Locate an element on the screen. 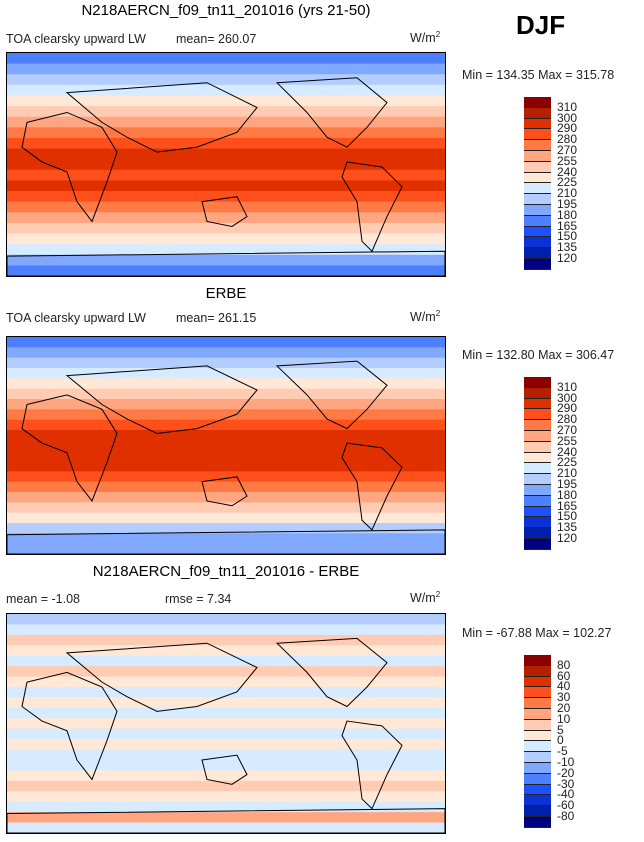 This screenshot has height=842, width=644. panel-subtitle: TOA clearsky upward LW is located at coordinates (76, 318).